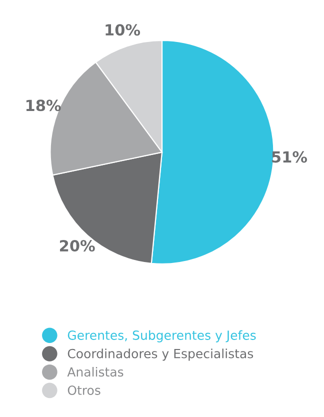 Image resolution: width=324 pixels, height=417 pixels. What do you see at coordinates (77, 246) in the screenshot?
I see `data-label: 20%` at bounding box center [77, 246].